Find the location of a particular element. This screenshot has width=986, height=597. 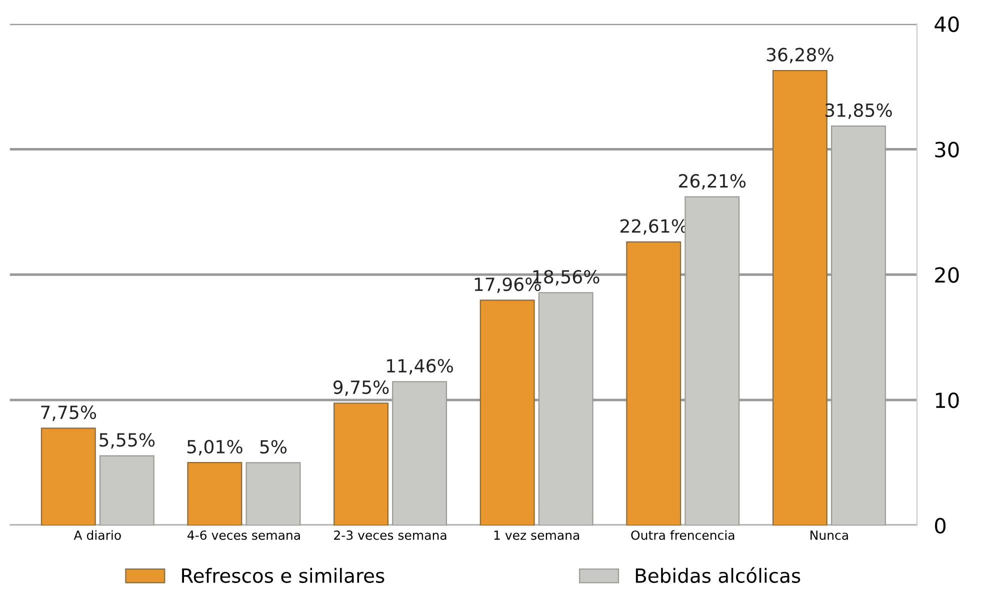

x-tick-label: 1 vez semana is located at coordinates (537, 535).